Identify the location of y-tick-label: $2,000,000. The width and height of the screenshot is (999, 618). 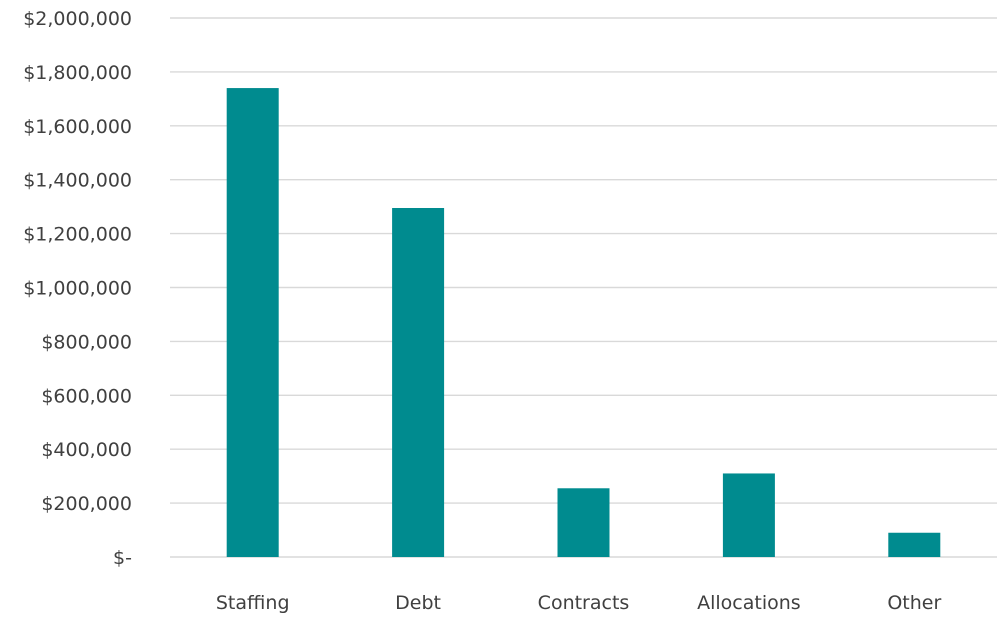
(77, 19).